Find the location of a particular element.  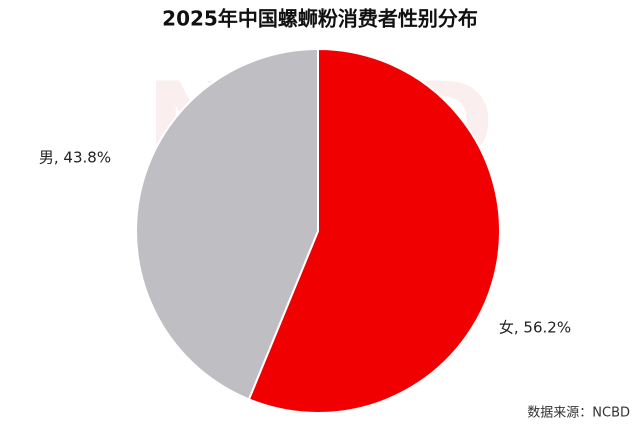

source: 数据来源：NCBD is located at coordinates (578, 413).